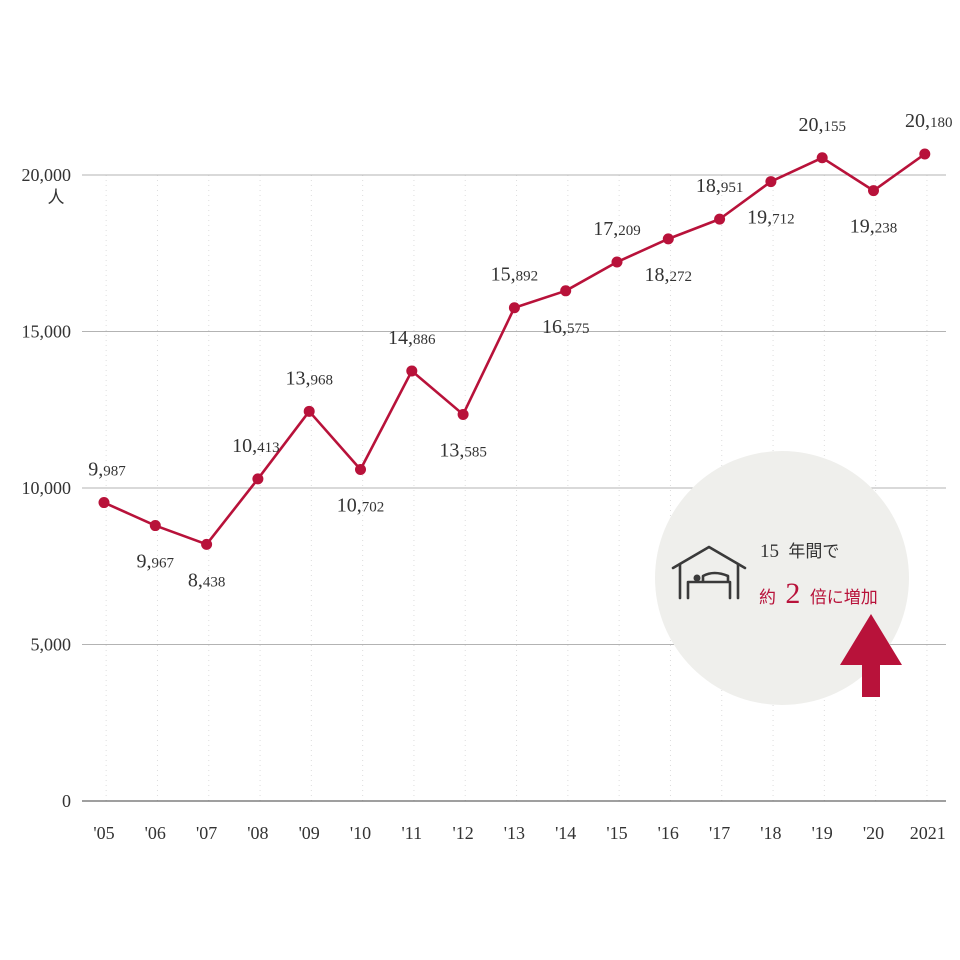 This screenshot has width=960, height=960. Describe the element at coordinates (309, 378) in the screenshot. I see `data-label: 13,968` at that location.